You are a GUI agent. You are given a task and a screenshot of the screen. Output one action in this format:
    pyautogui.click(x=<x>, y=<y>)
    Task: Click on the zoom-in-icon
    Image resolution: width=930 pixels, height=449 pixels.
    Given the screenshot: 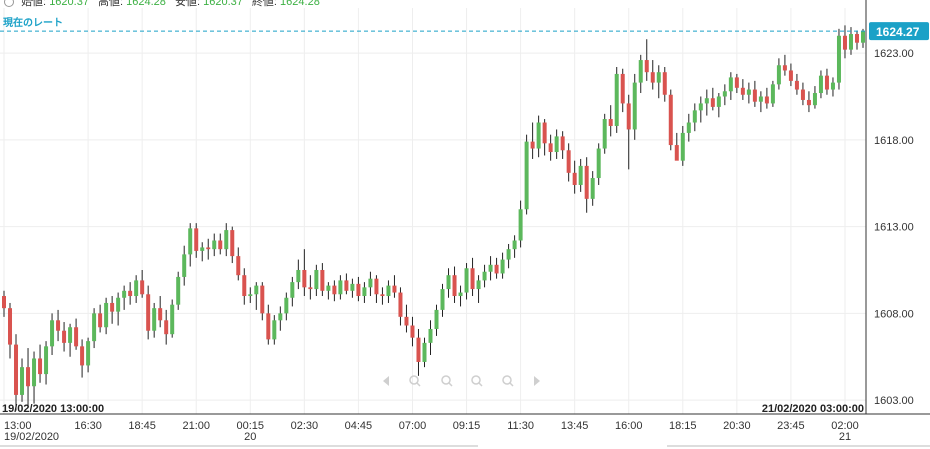 What is the action you would take?
    pyautogui.click(x=415, y=381)
    